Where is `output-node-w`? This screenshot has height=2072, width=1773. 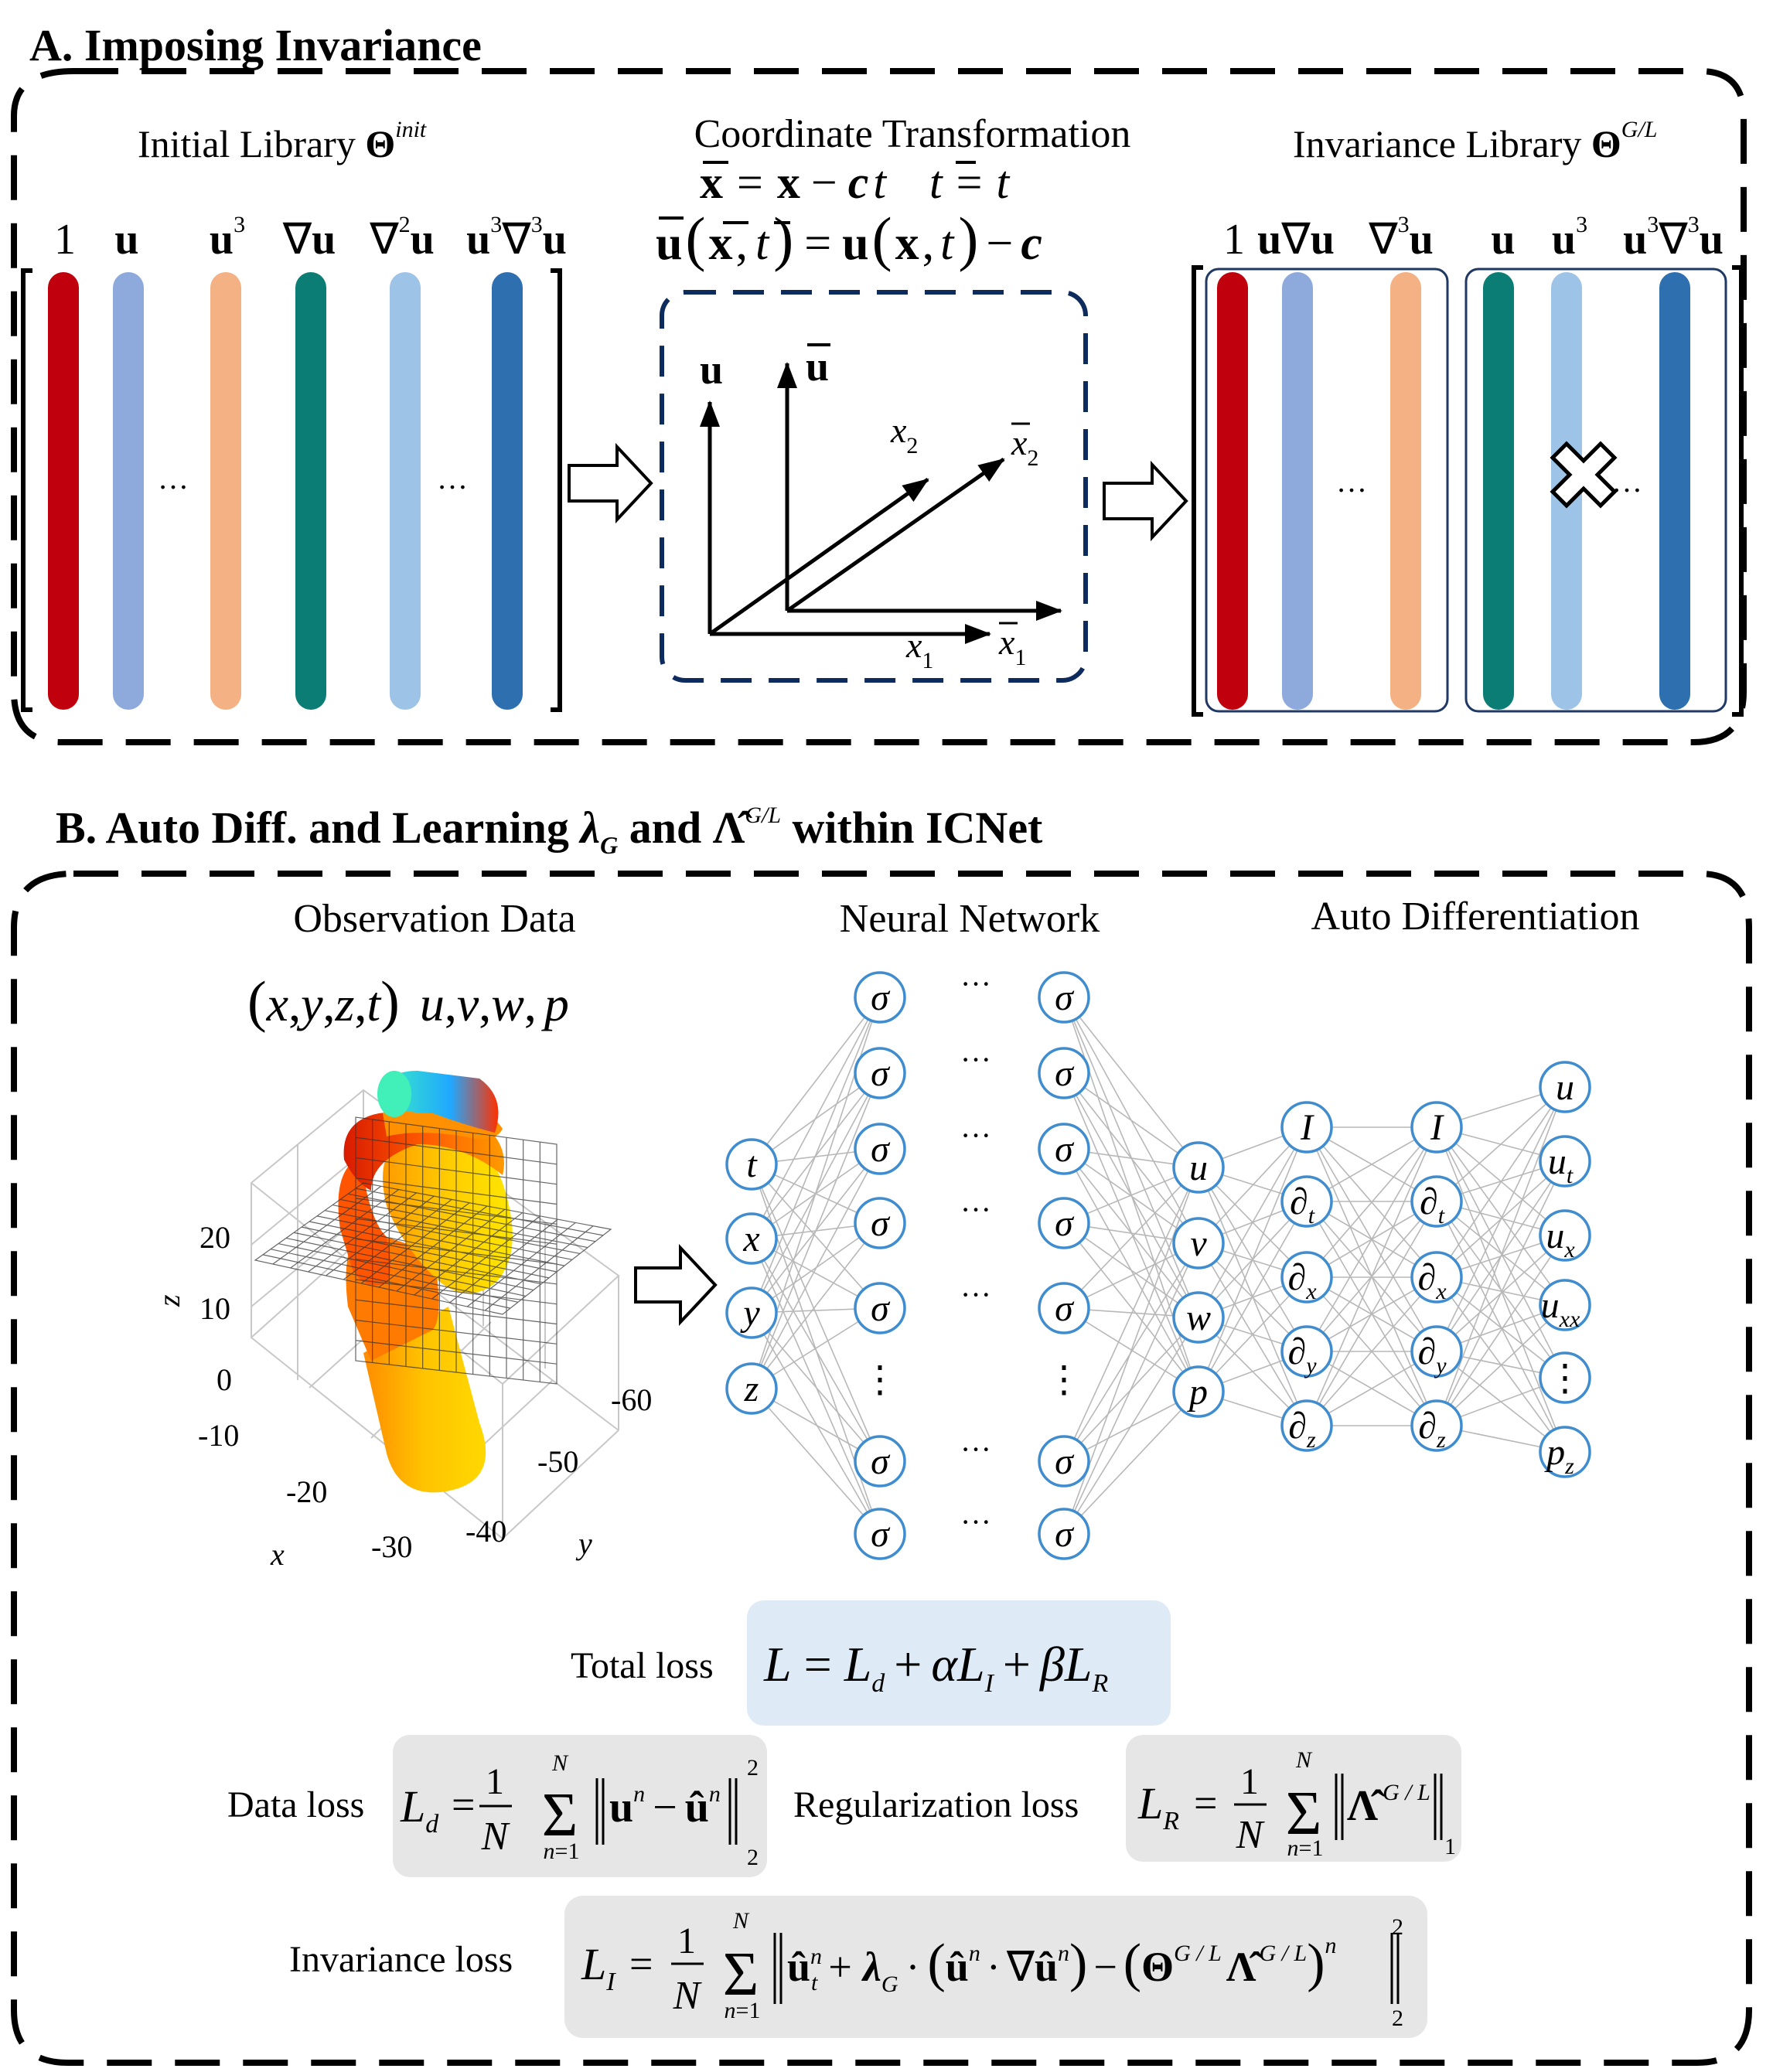 output-node-w is located at coordinates (1198, 1317).